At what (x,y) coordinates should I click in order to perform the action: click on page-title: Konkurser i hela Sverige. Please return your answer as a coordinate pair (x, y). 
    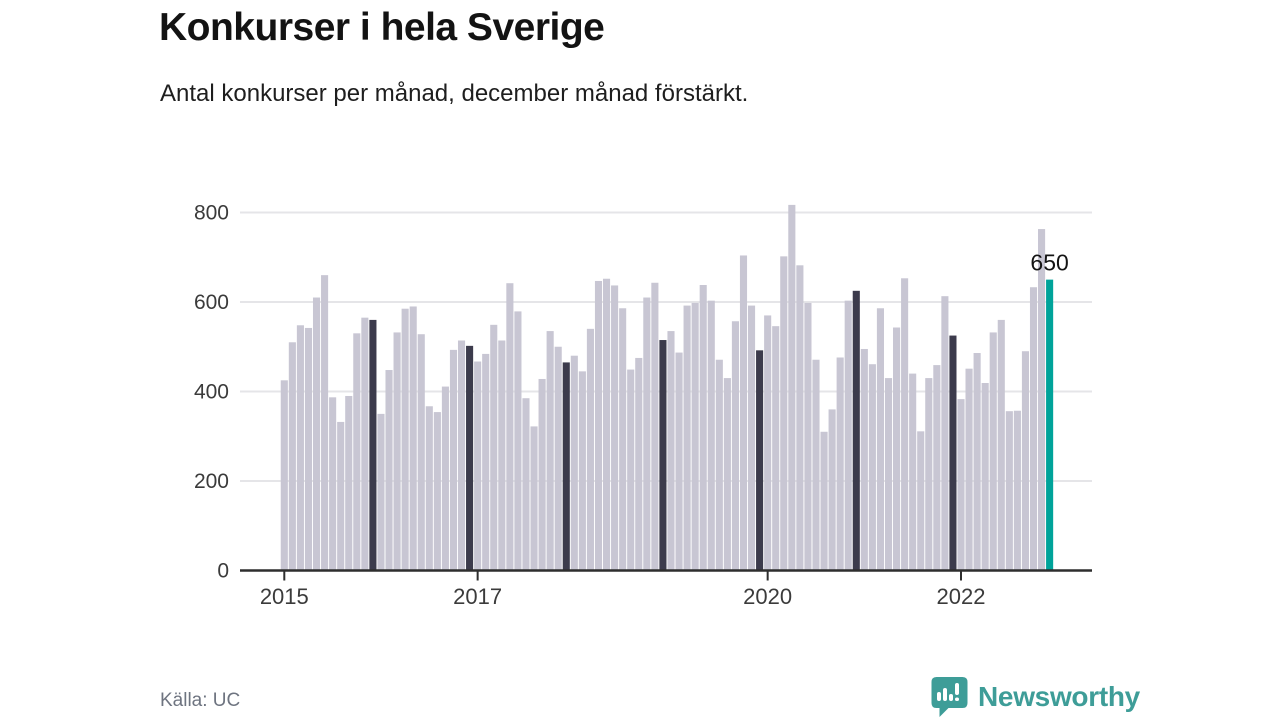
    Looking at the image, I should click on (382, 27).